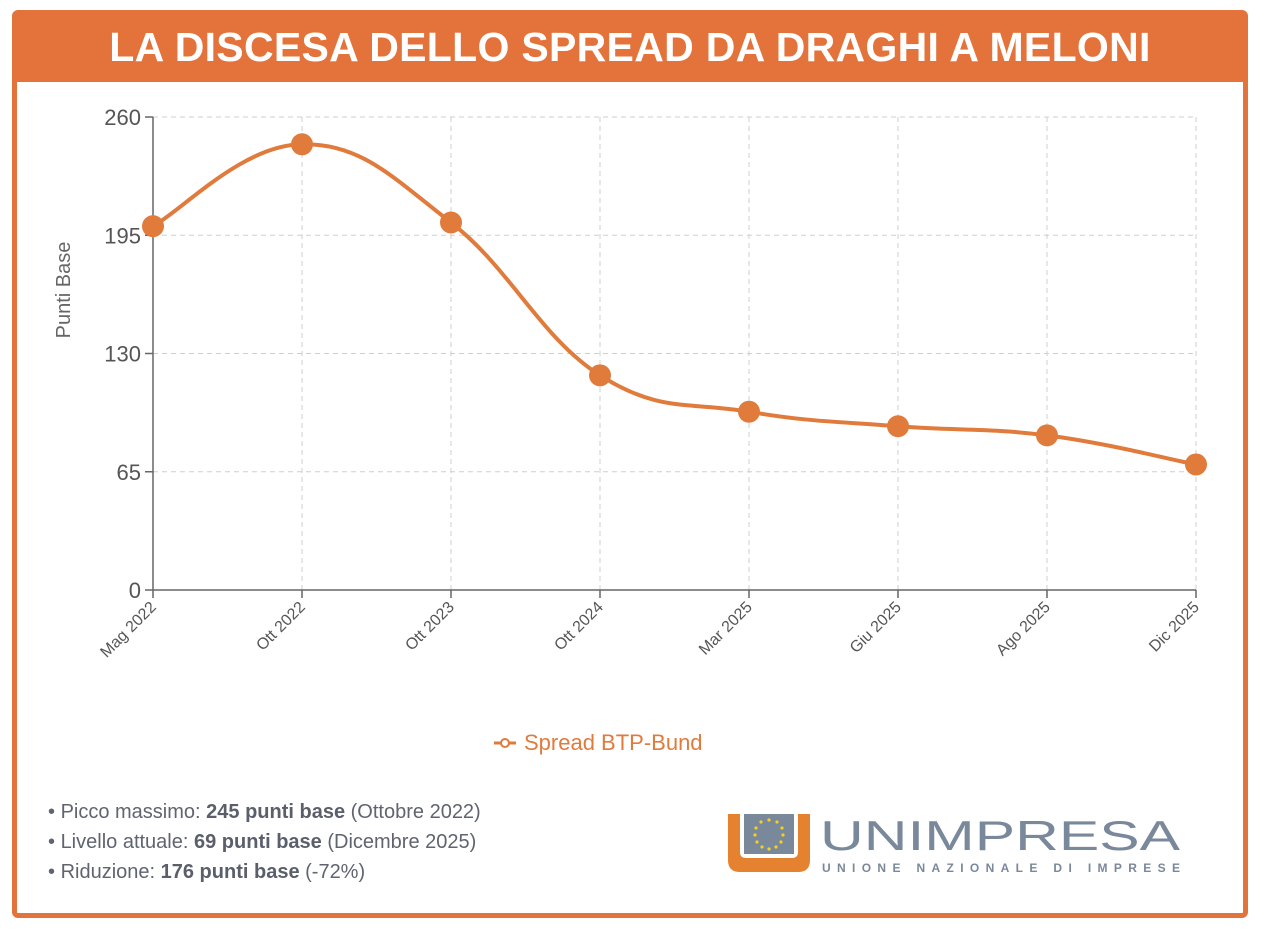 The width and height of the screenshot is (1262, 948). Describe the element at coordinates (133, 812) in the screenshot. I see `note-label: Picco massimo:` at that location.